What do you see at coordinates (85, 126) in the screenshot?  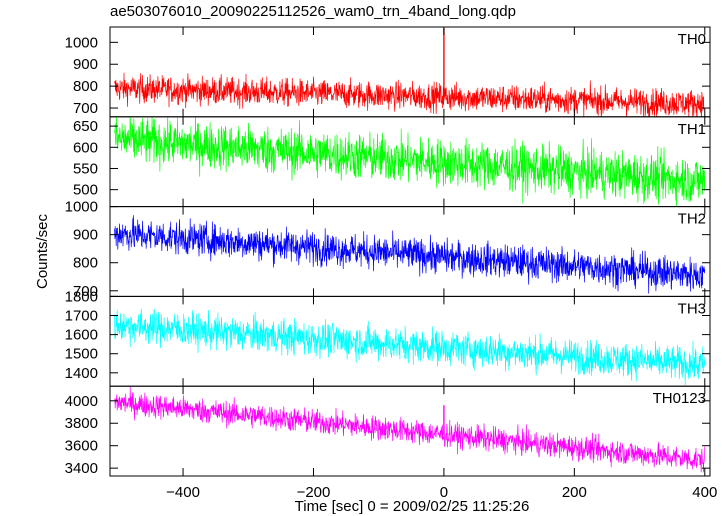 I see `y-tick-label: 650` at bounding box center [85, 126].